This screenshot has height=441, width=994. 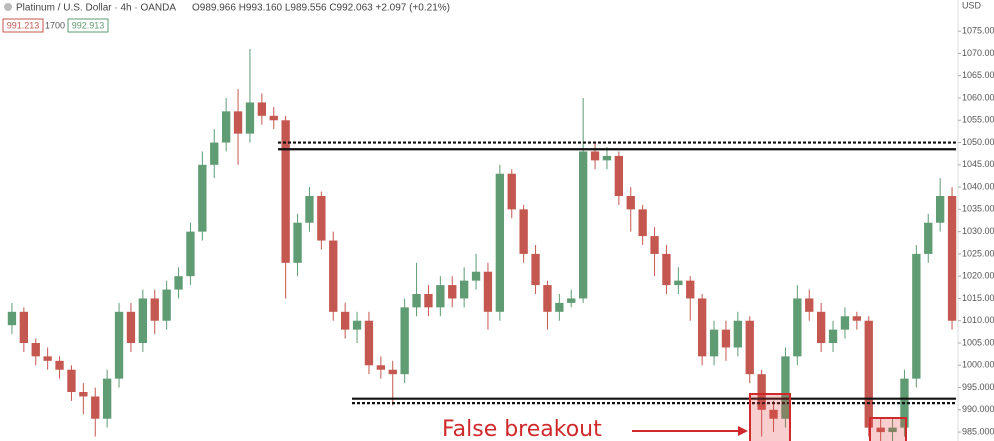 I want to click on y-tick-label: 1015.000, so click(x=978, y=298).